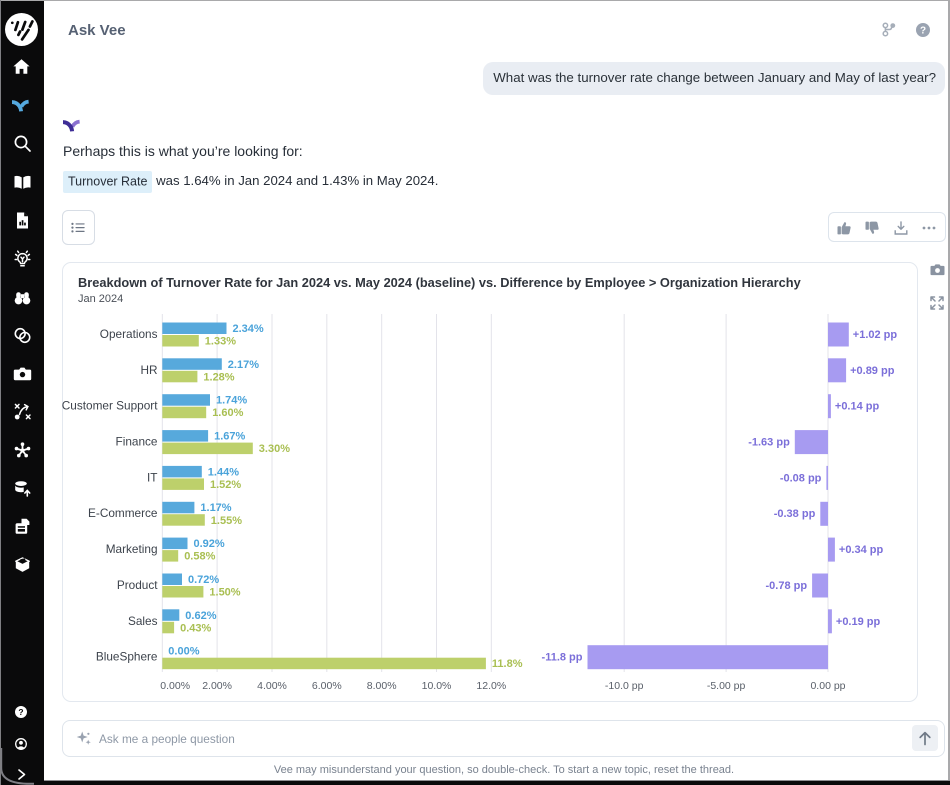 This screenshot has height=785, width=950. What do you see at coordinates (248, 329) in the screenshot?
I see `svg-text: 2.34%` at bounding box center [248, 329].